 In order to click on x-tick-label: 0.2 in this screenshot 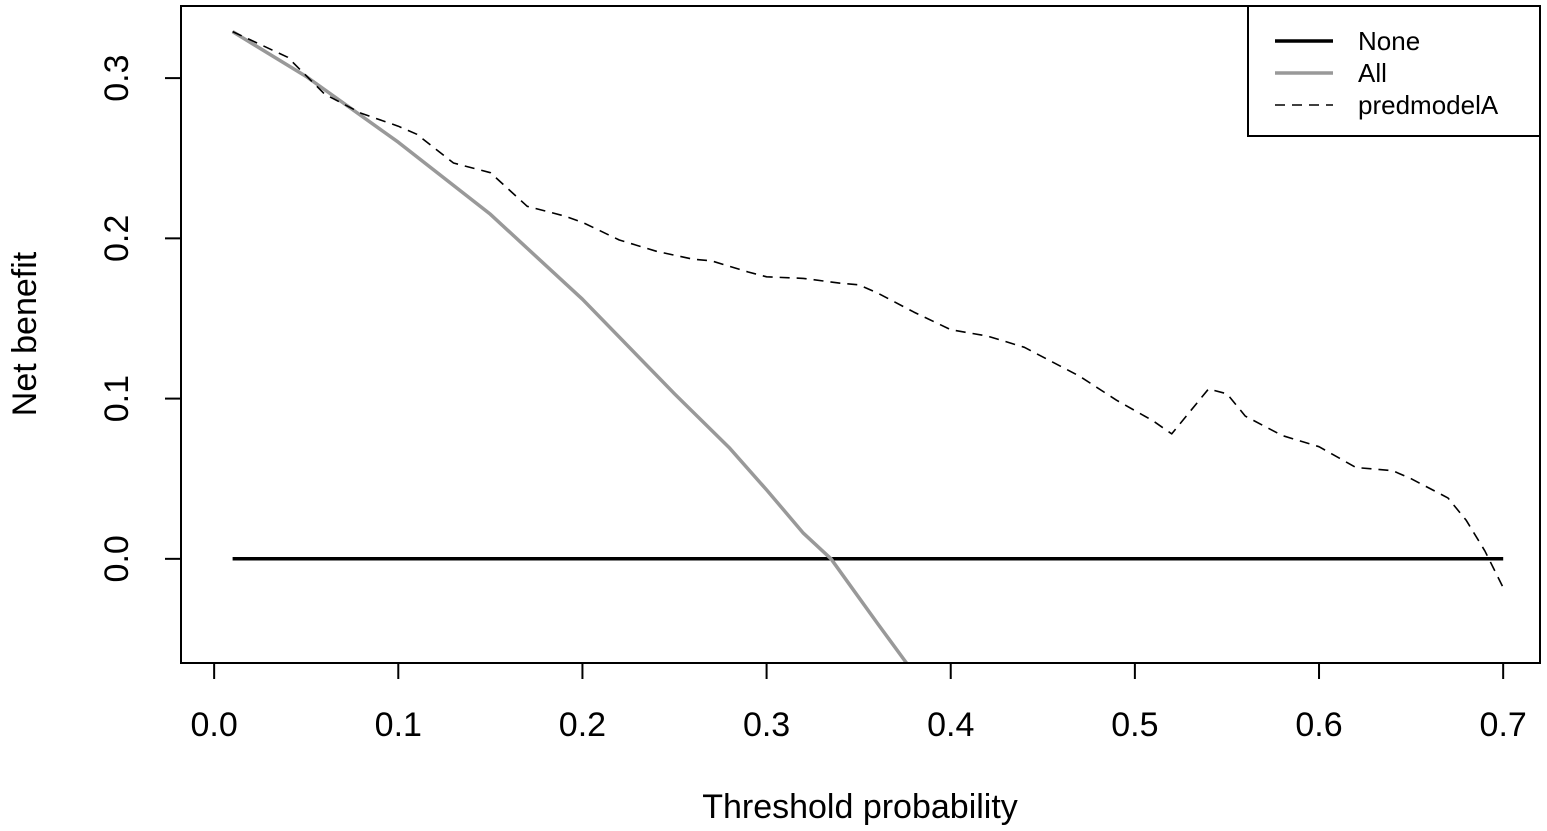, I will do `click(582, 725)`.